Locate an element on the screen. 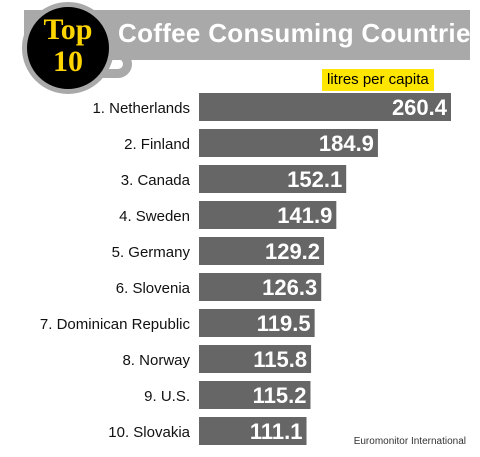 The height and width of the screenshot is (457, 480). bar-value-label: 126.3 is located at coordinates (289, 287).